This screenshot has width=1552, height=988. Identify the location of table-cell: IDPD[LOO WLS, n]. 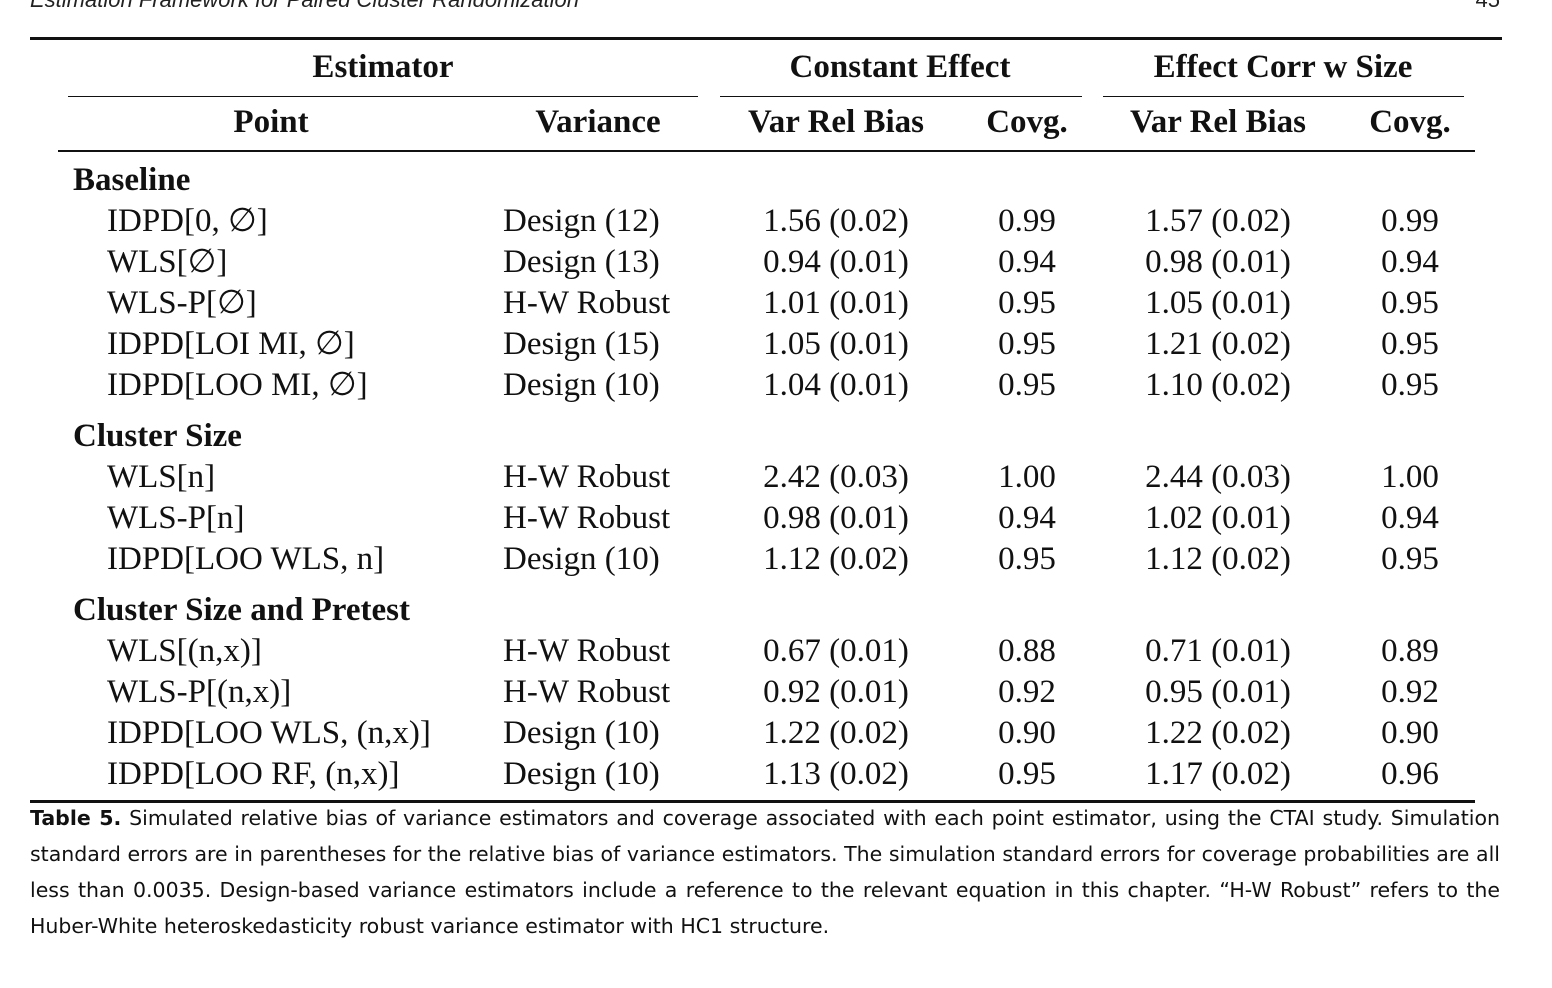
(246, 559).